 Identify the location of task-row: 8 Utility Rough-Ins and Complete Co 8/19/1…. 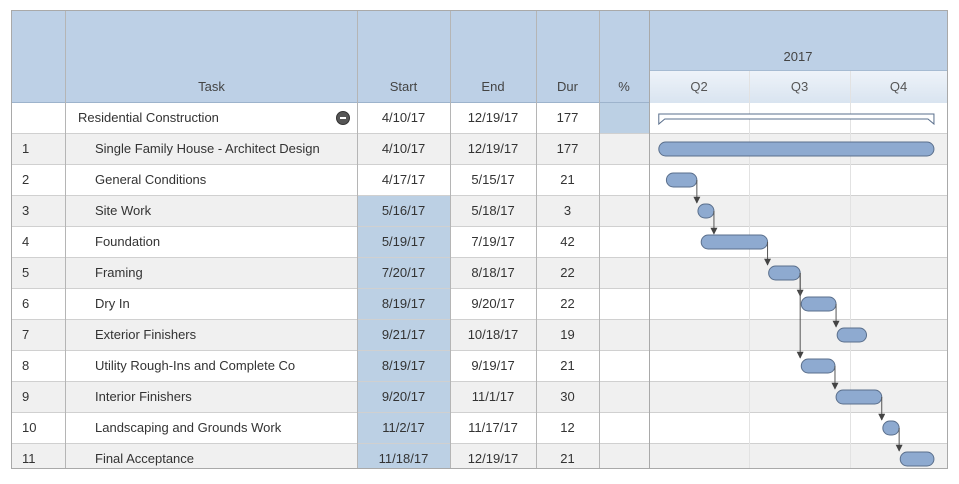
(479, 366).